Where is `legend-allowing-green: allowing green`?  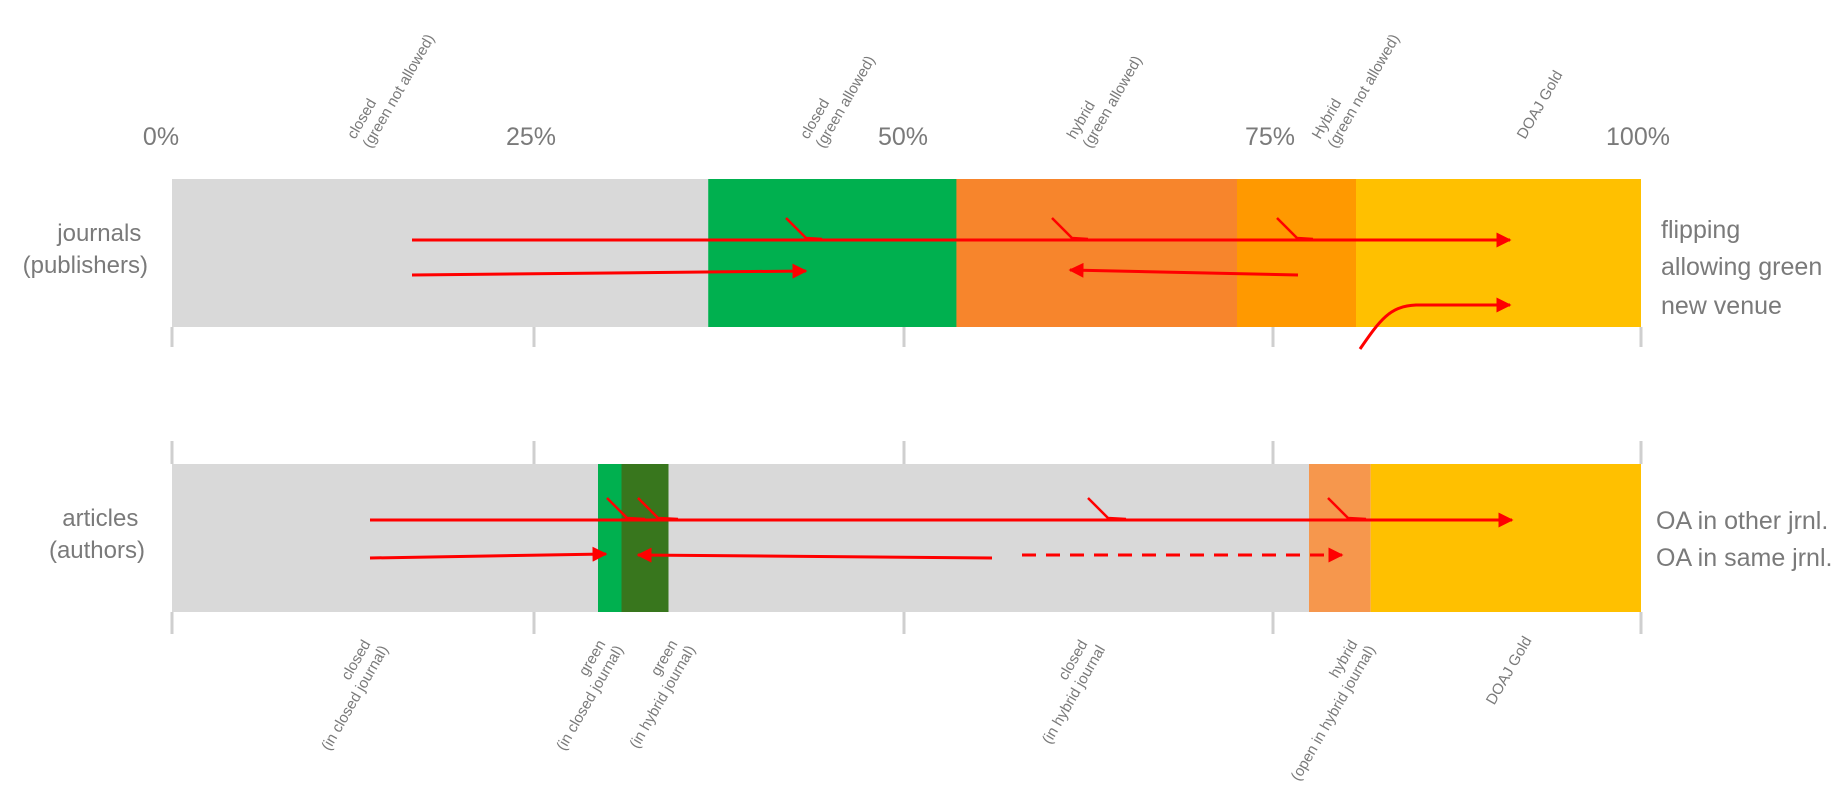
legend-allowing-green: allowing green is located at coordinates (1741, 267).